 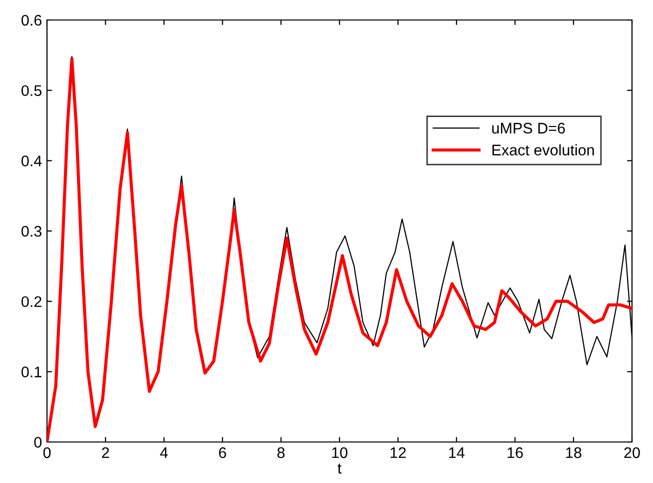 I want to click on x-tick-label: 8, so click(x=281, y=452).